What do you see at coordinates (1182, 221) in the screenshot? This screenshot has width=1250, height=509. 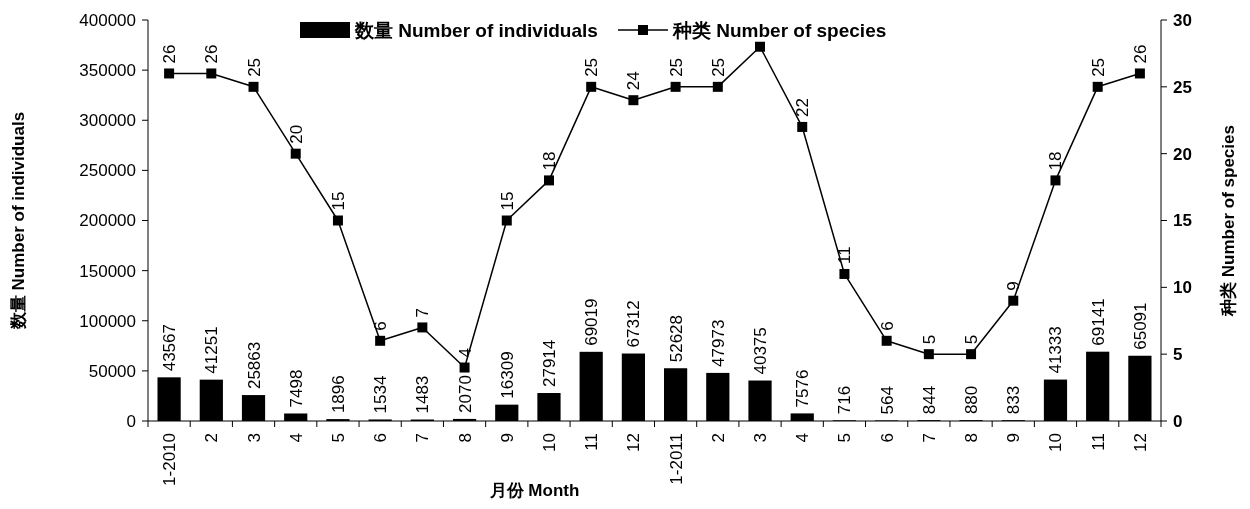 I see `y2-tick-label: 15` at bounding box center [1182, 221].